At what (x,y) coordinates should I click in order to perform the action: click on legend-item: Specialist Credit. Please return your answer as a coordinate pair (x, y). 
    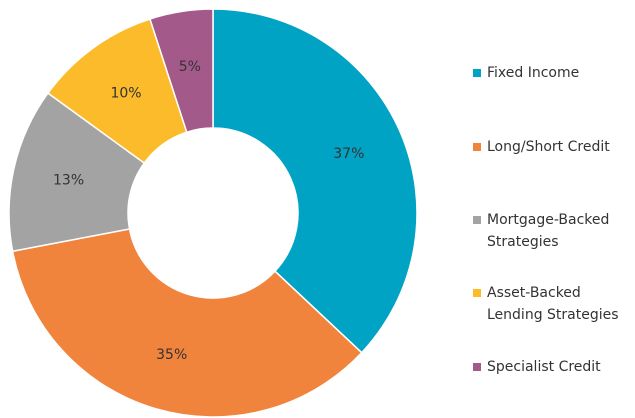
    Looking at the image, I should click on (548, 367).